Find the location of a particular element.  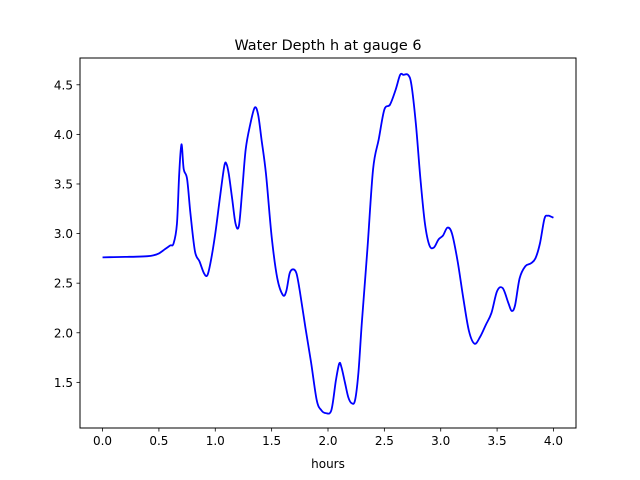

x-tick-label: 2.0 is located at coordinates (327, 441).